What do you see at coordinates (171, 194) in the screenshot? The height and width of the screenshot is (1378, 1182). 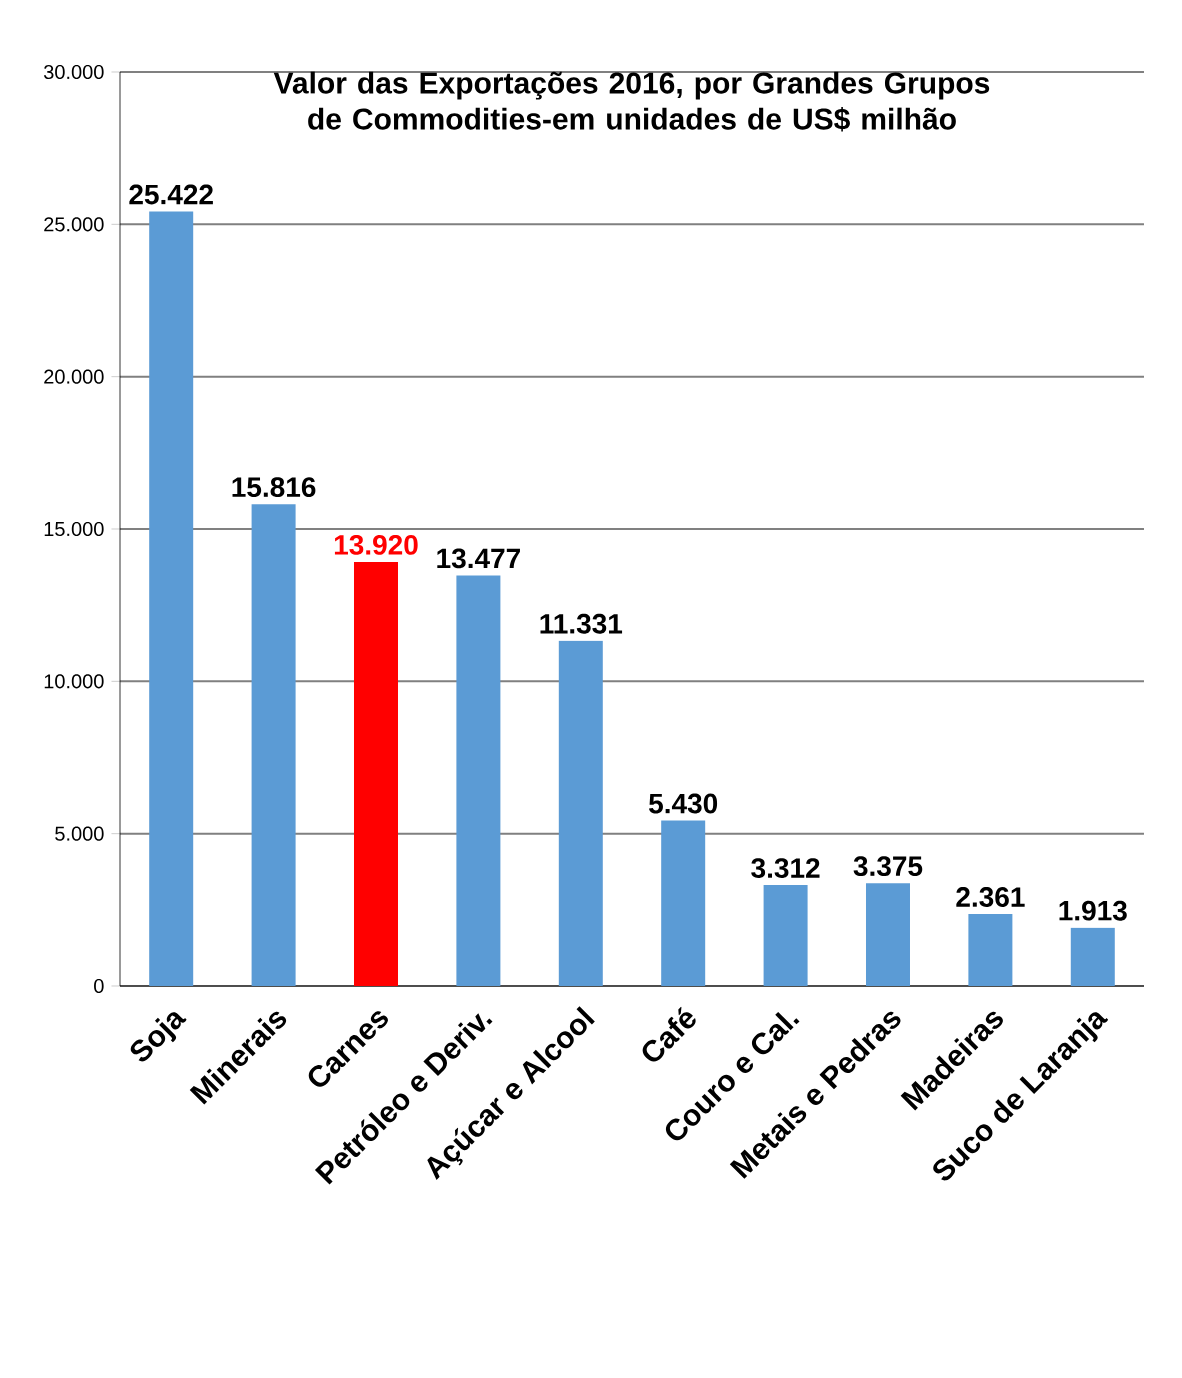 I see `data-label: 25.422` at bounding box center [171, 194].